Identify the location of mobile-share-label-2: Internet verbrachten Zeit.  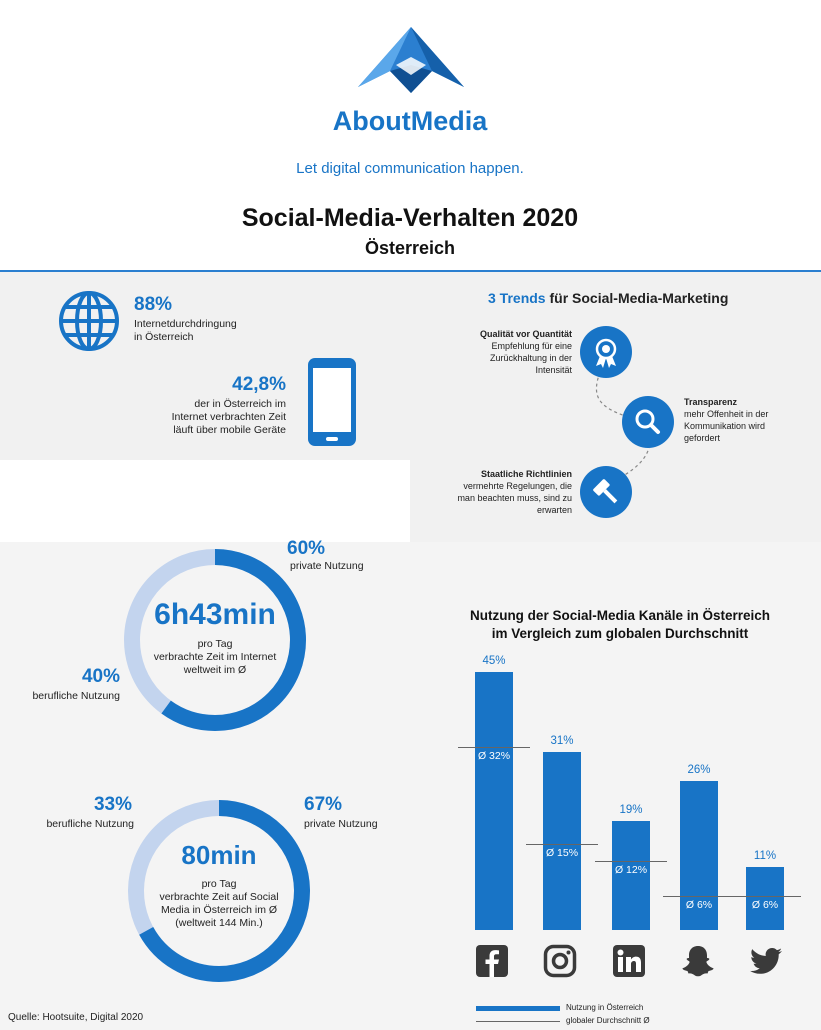
(228, 417).